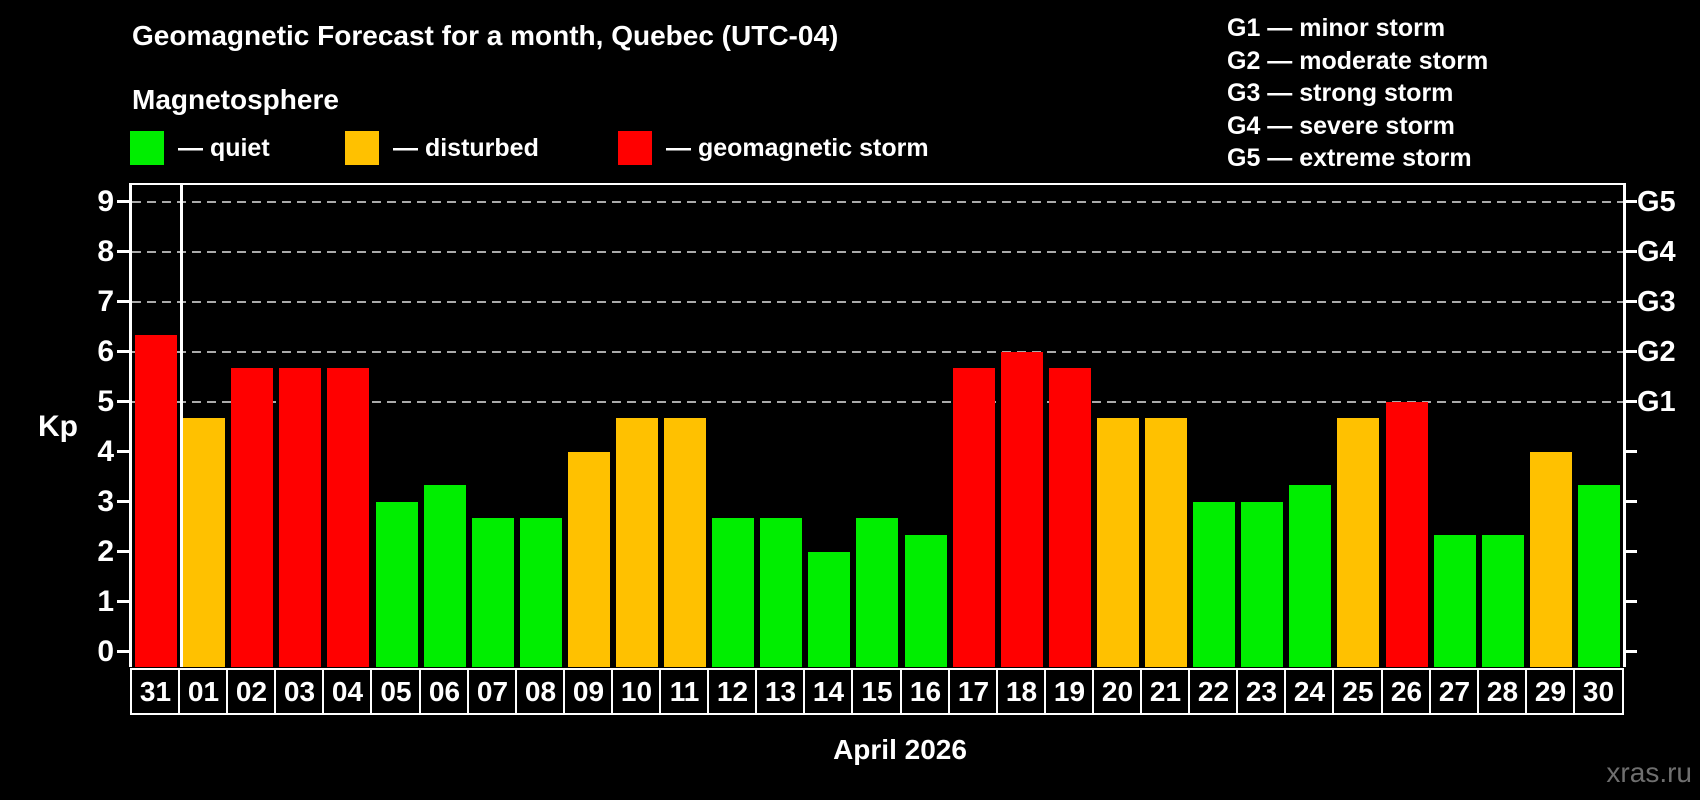 Image resolution: width=1700 pixels, height=800 pixels. What do you see at coordinates (1550, 691) in the screenshot?
I see `day-label-29: 29` at bounding box center [1550, 691].